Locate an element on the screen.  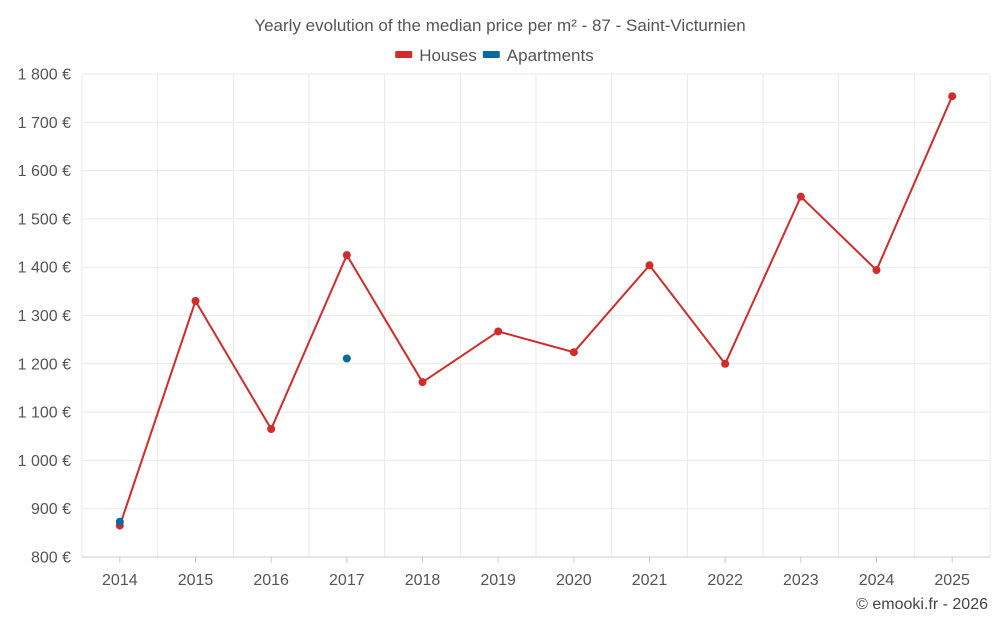
x-tick-label: 2025 is located at coordinates (952, 580).